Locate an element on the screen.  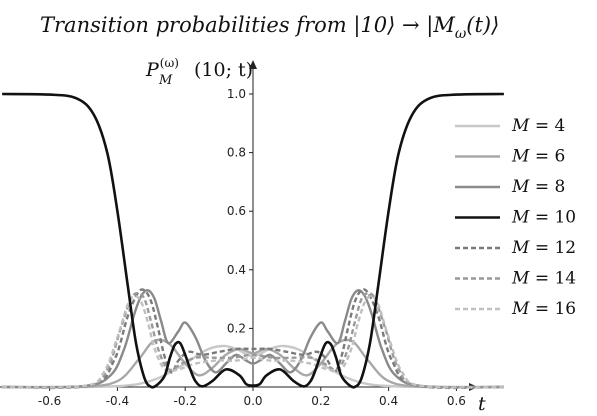
legend-label: M = 6 is located at coordinates (538, 157).